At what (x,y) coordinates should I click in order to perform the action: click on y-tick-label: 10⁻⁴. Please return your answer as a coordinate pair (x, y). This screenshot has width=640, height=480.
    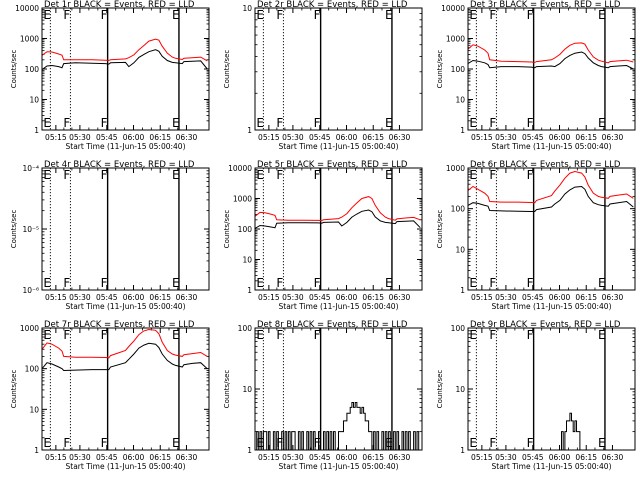
    Looking at the image, I should click on (30, 168).